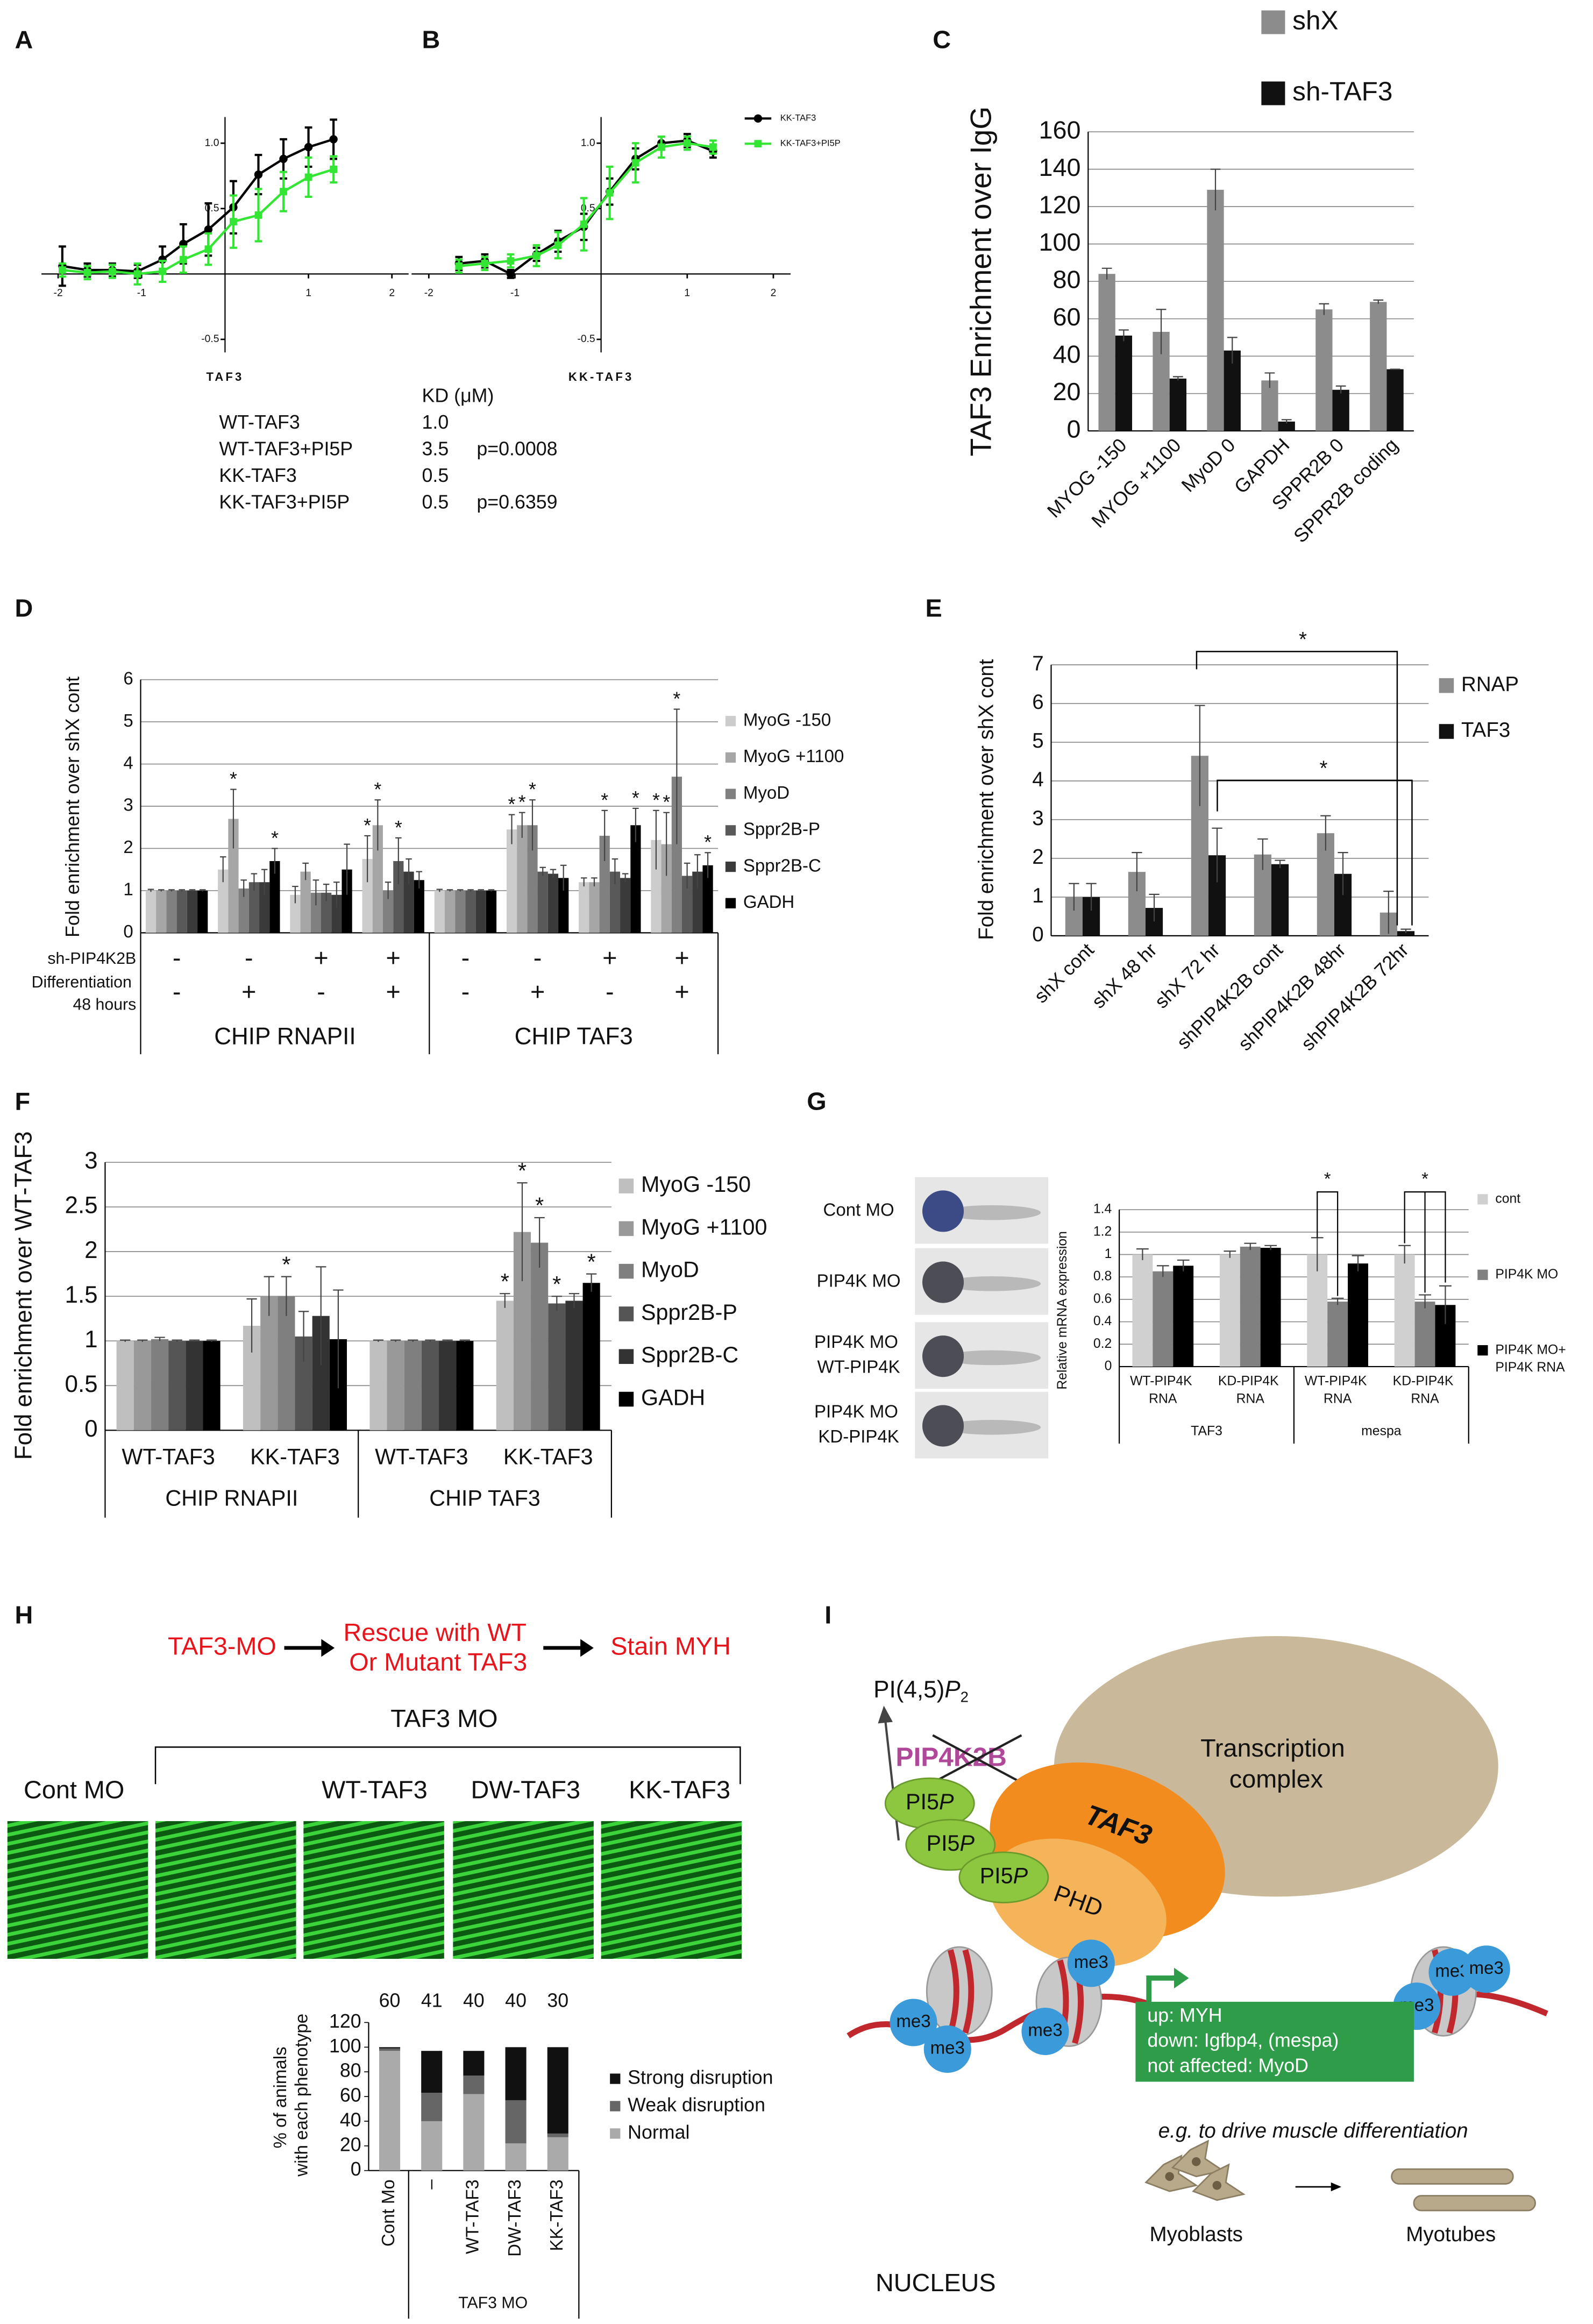  Describe the element at coordinates (977, 1759) in the screenshot. I see `kinase-cross` at that location.